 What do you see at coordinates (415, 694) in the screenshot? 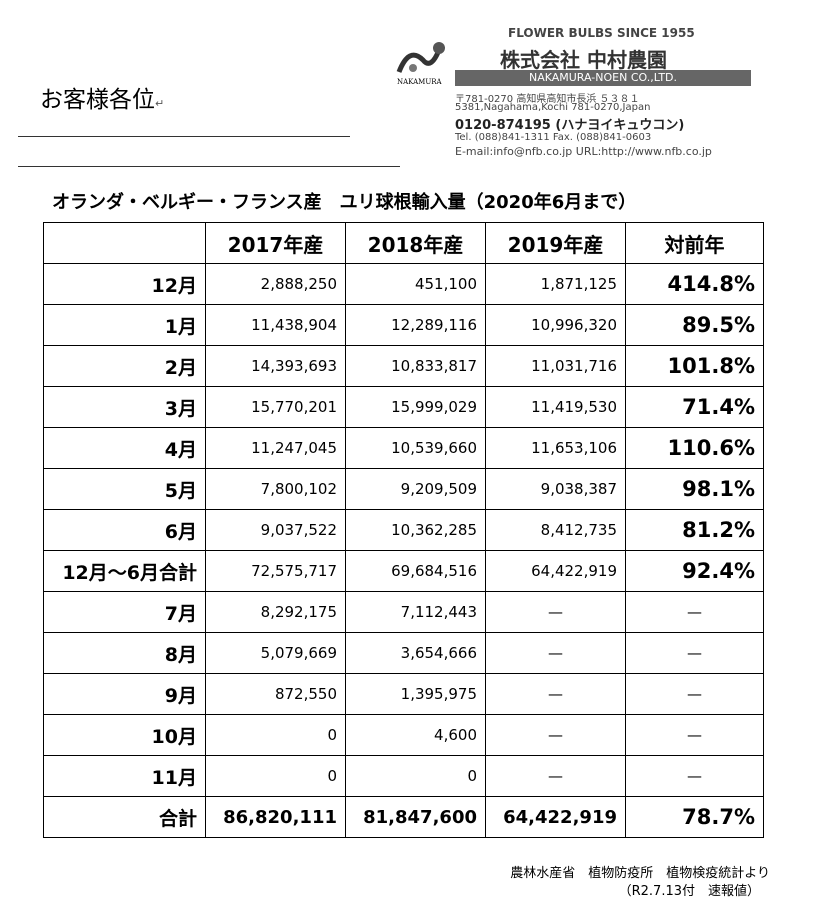
I see `cell: 1,395,975` at bounding box center [415, 694].